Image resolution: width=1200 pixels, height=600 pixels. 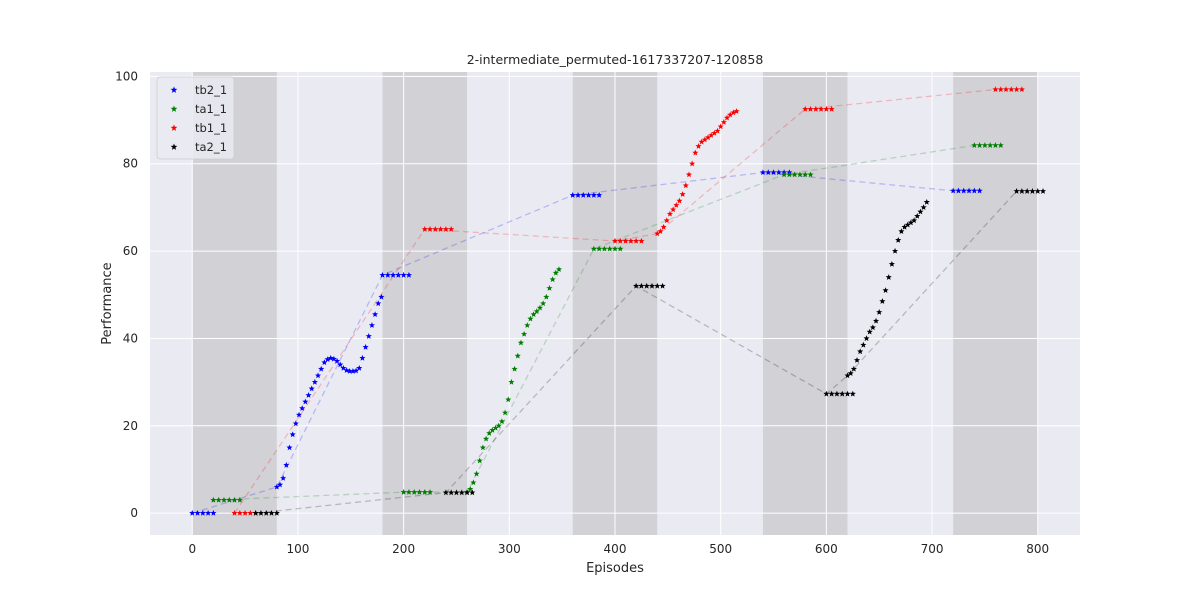 What do you see at coordinates (134, 513) in the screenshot?
I see `y-tick-label-0: 0` at bounding box center [134, 513].